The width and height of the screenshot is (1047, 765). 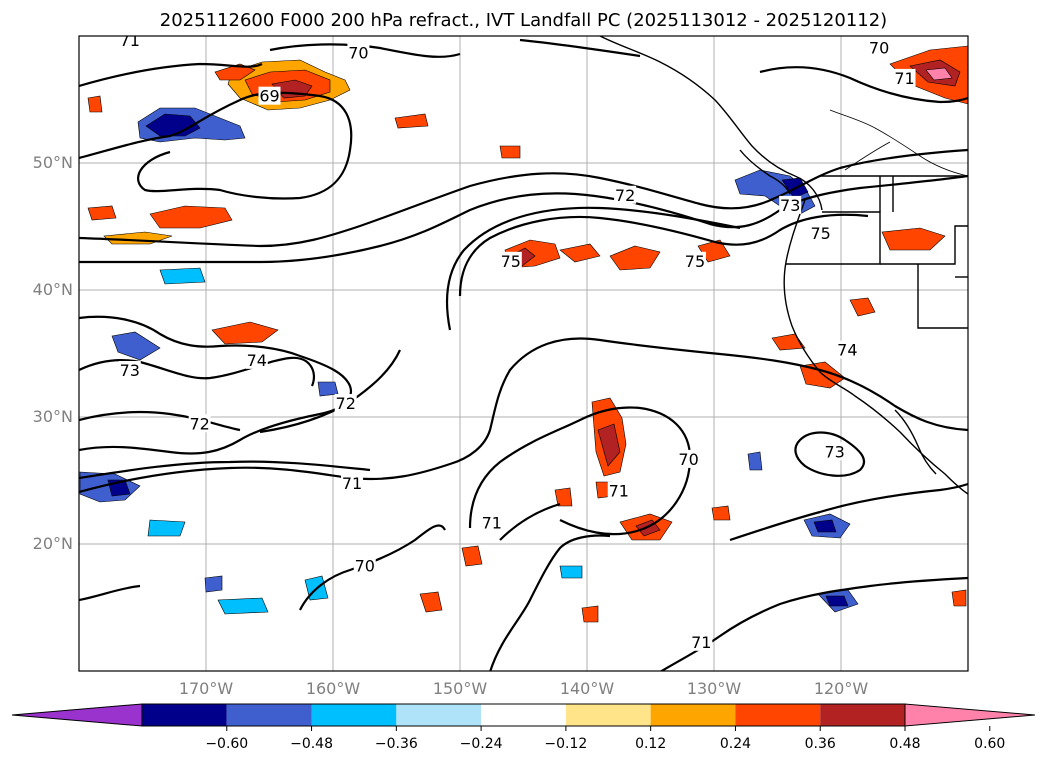 What do you see at coordinates (898, 143) in the screenshot?
I see `inland-border-canada` at bounding box center [898, 143].